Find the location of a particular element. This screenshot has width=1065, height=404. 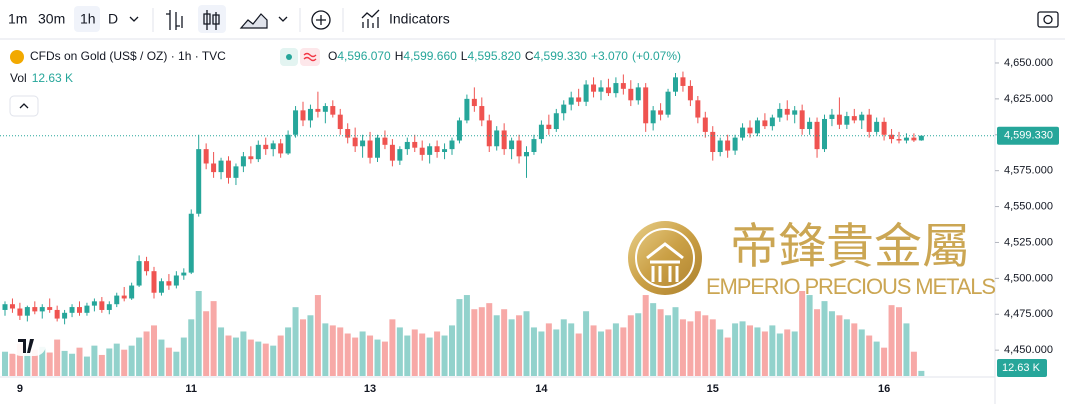

y-tick-label: 4,650.000 is located at coordinates (1028, 63).